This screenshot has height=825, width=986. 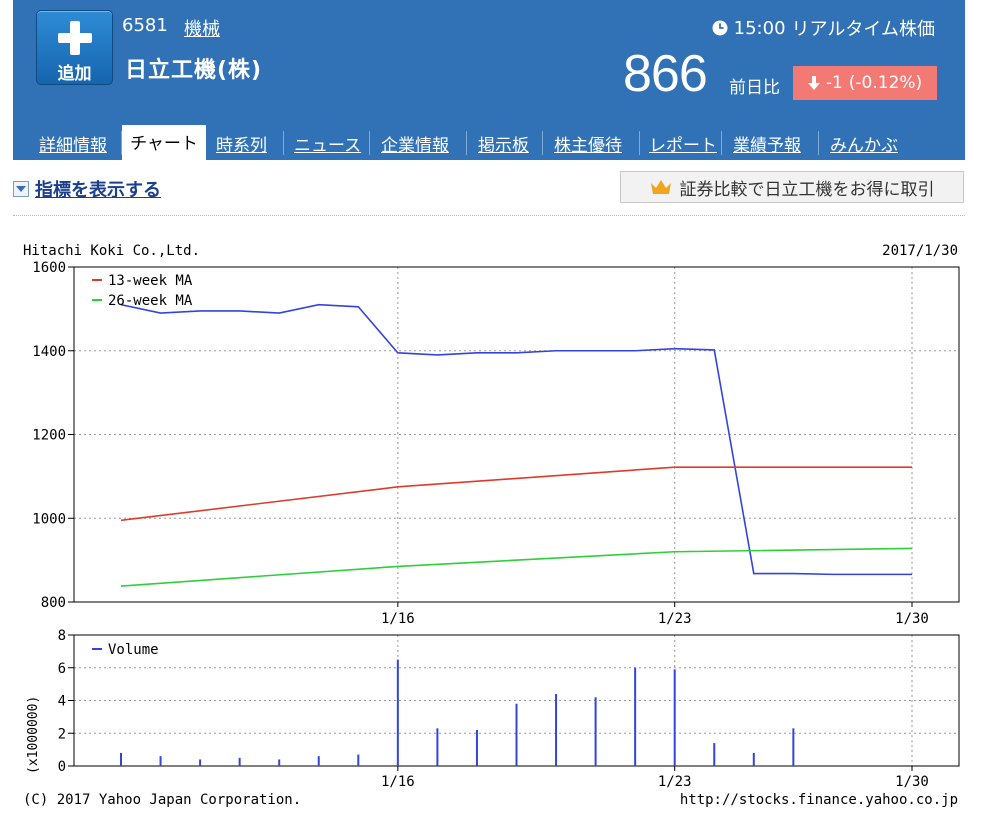 I want to click on price-y-tick-label: 1600, so click(x=49, y=268).